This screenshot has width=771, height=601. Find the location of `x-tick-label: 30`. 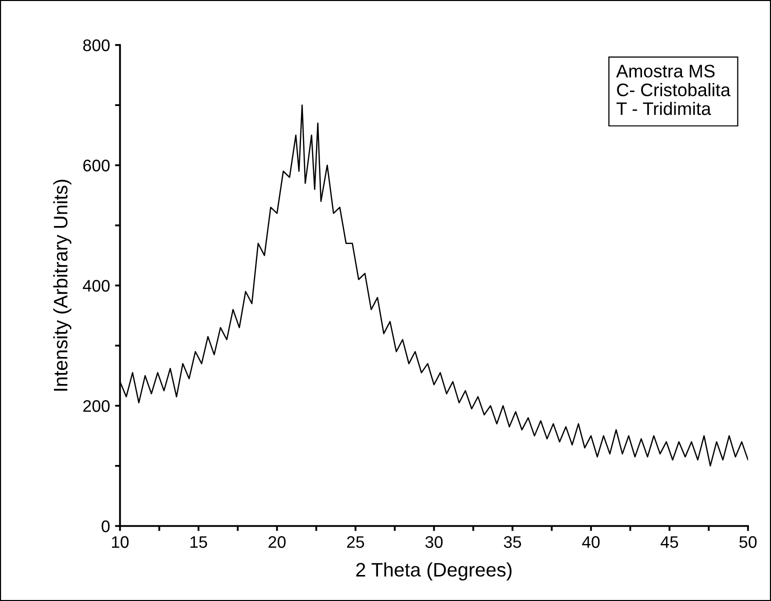

x-tick-label: 30 is located at coordinates (434, 542).